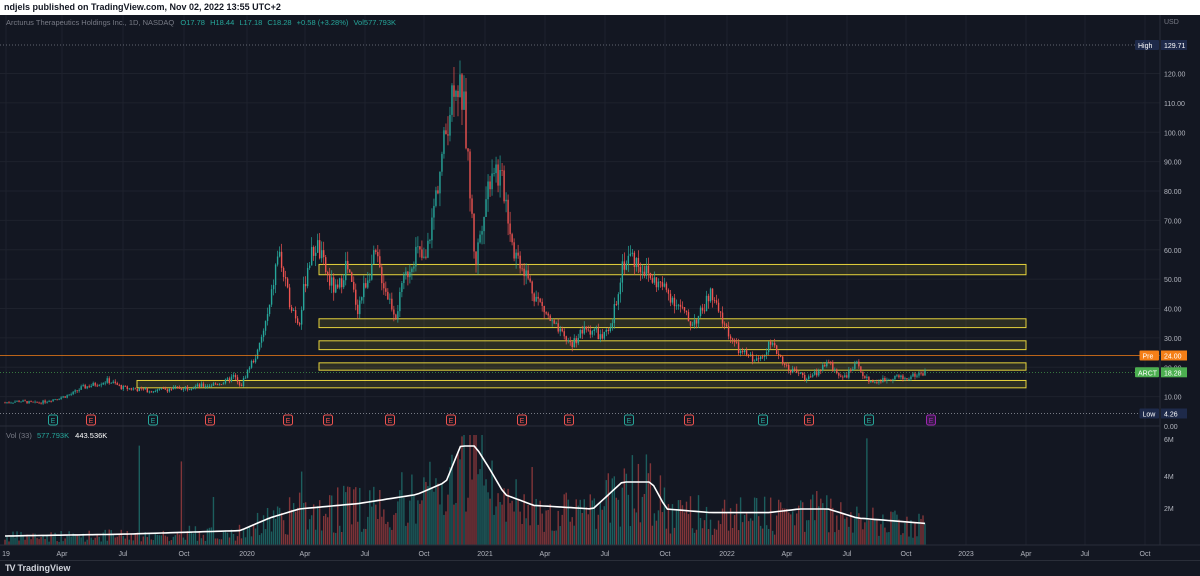 This screenshot has height=576, width=1200. I want to click on tradingview-logo: TV TradingView, so click(37, 568).